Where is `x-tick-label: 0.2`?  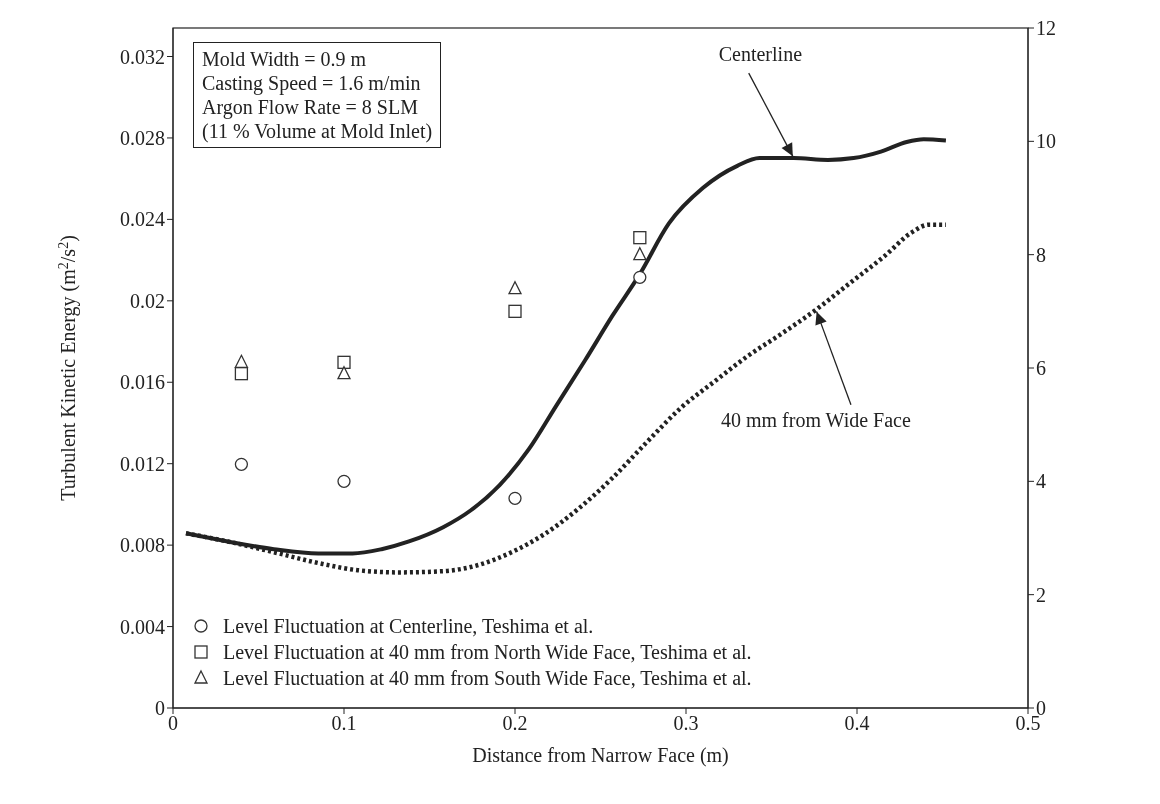 x-tick-label: 0.2 is located at coordinates (515, 723).